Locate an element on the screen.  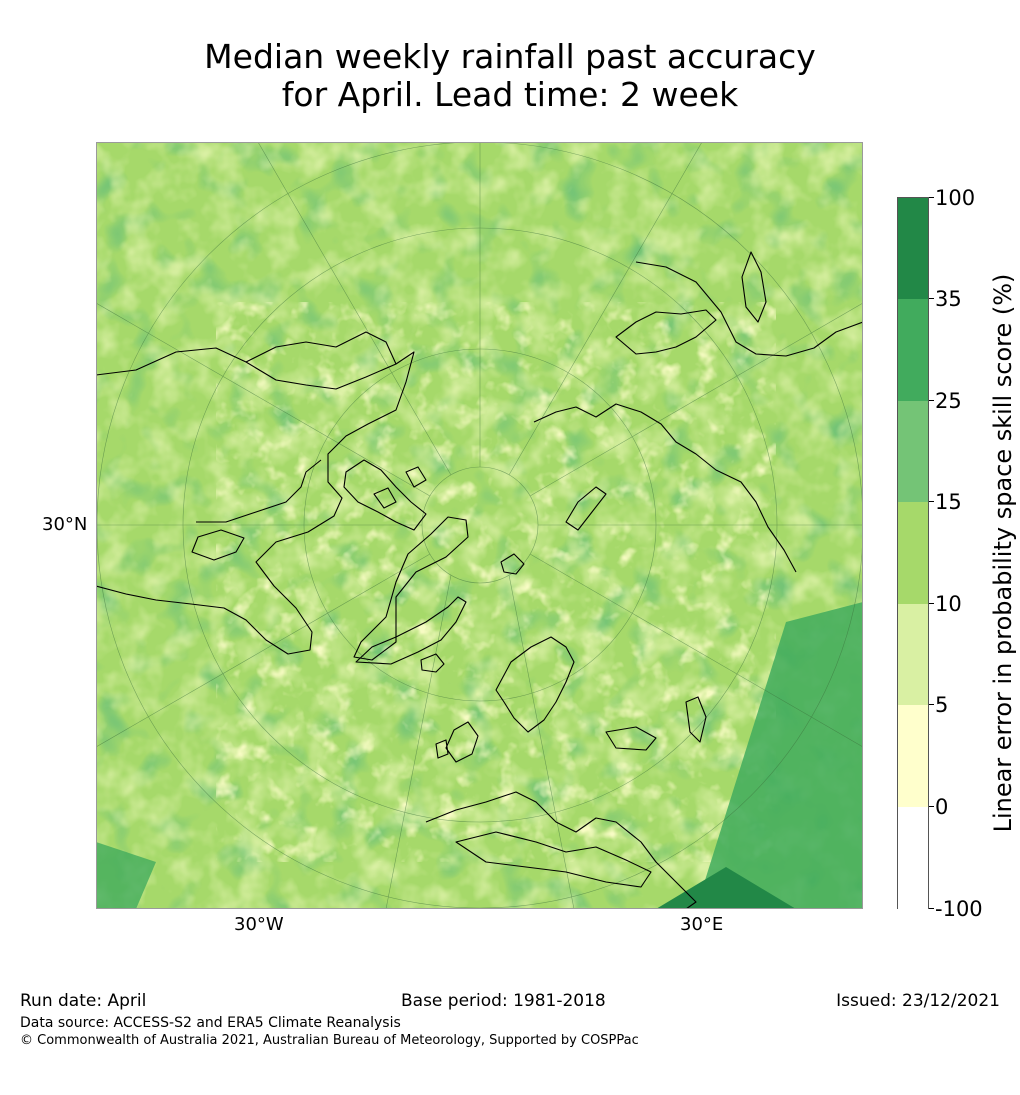
lon-label-30e: 30°E is located at coordinates (702, 924).